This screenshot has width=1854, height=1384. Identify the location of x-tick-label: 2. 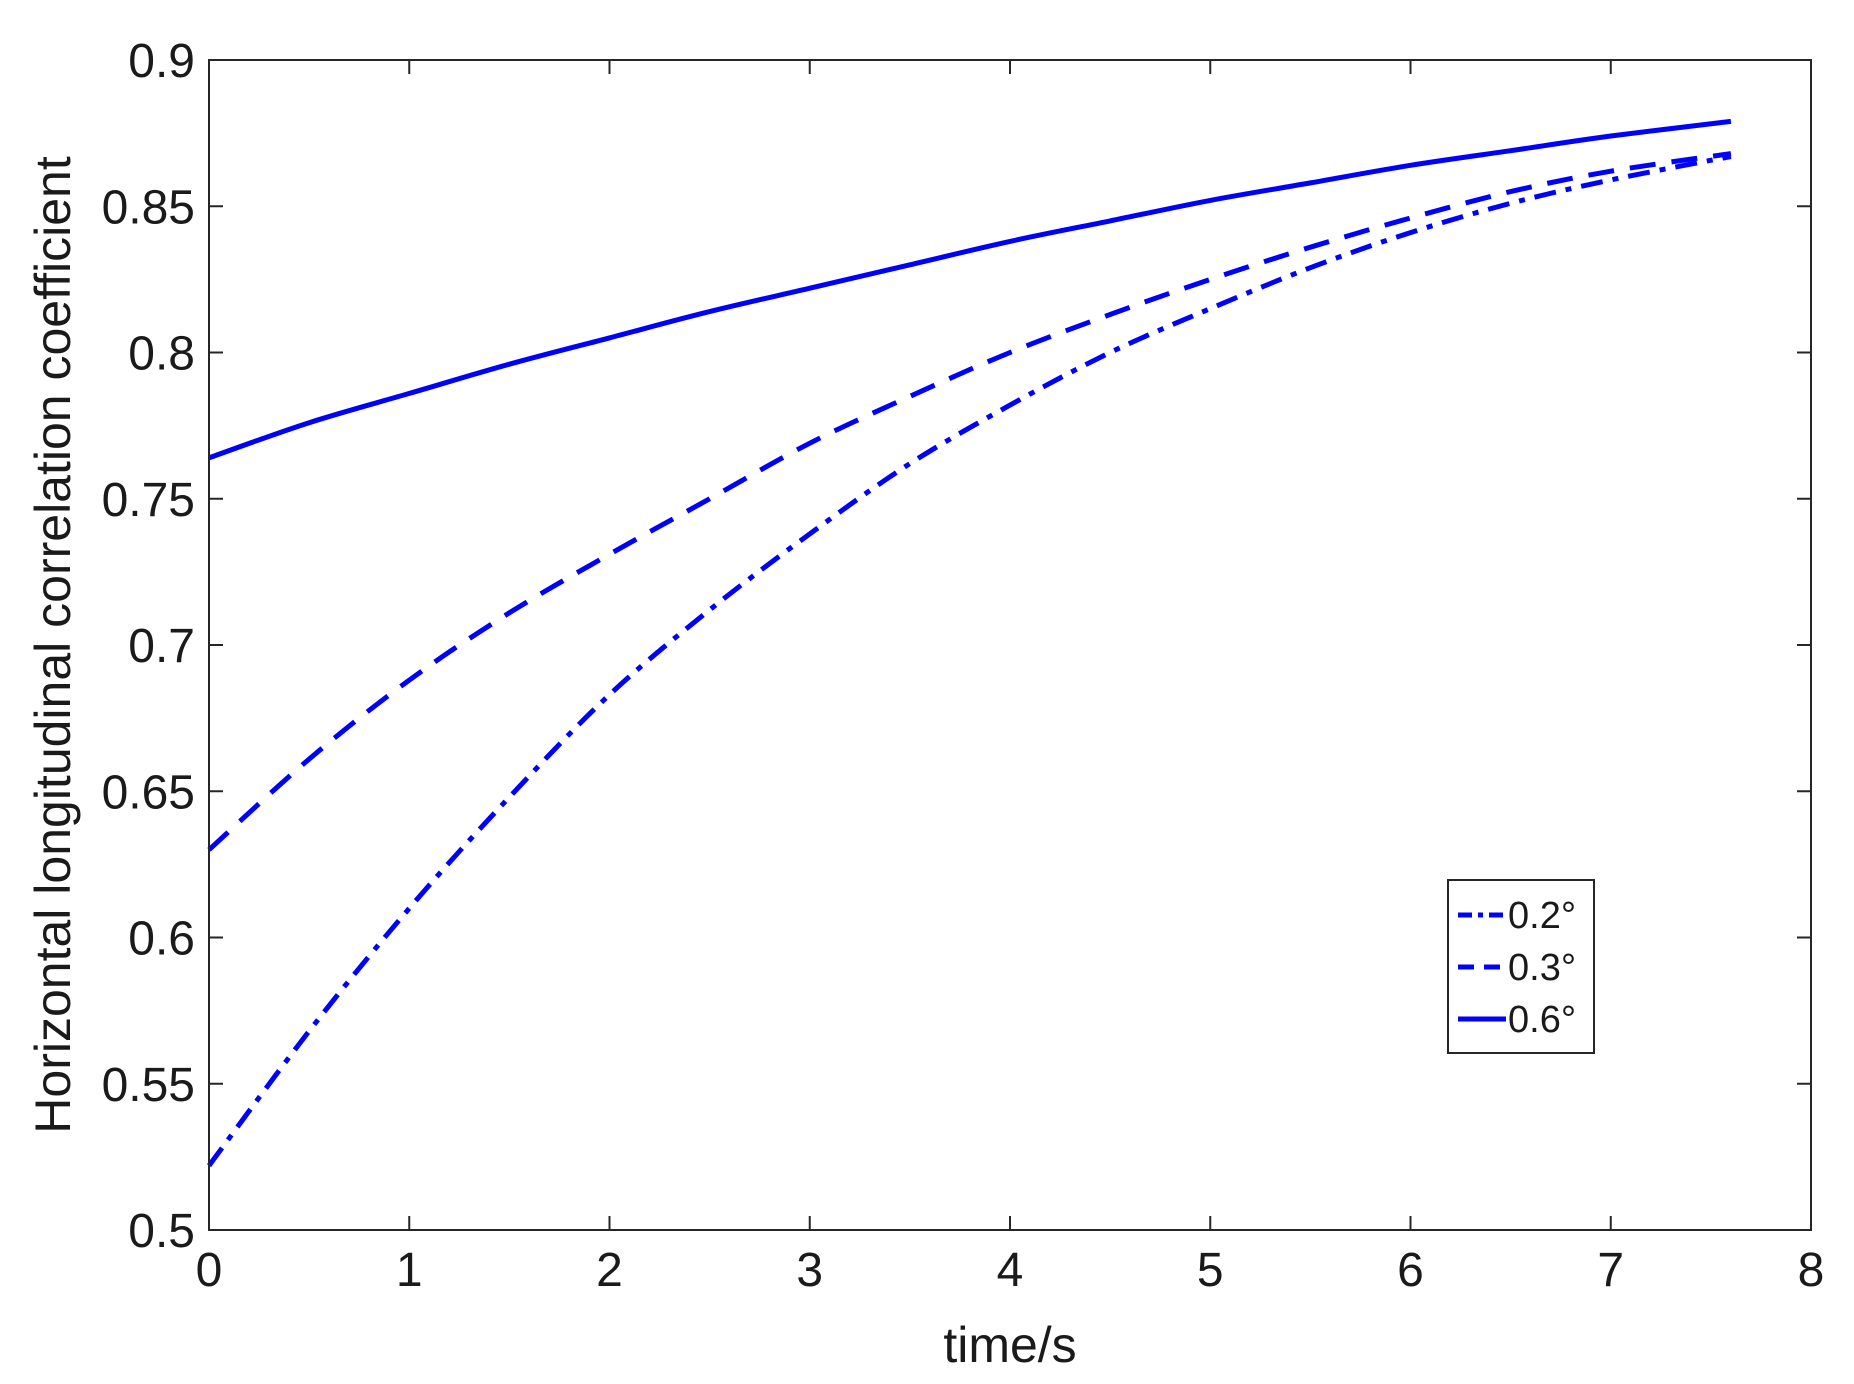
(609, 1270).